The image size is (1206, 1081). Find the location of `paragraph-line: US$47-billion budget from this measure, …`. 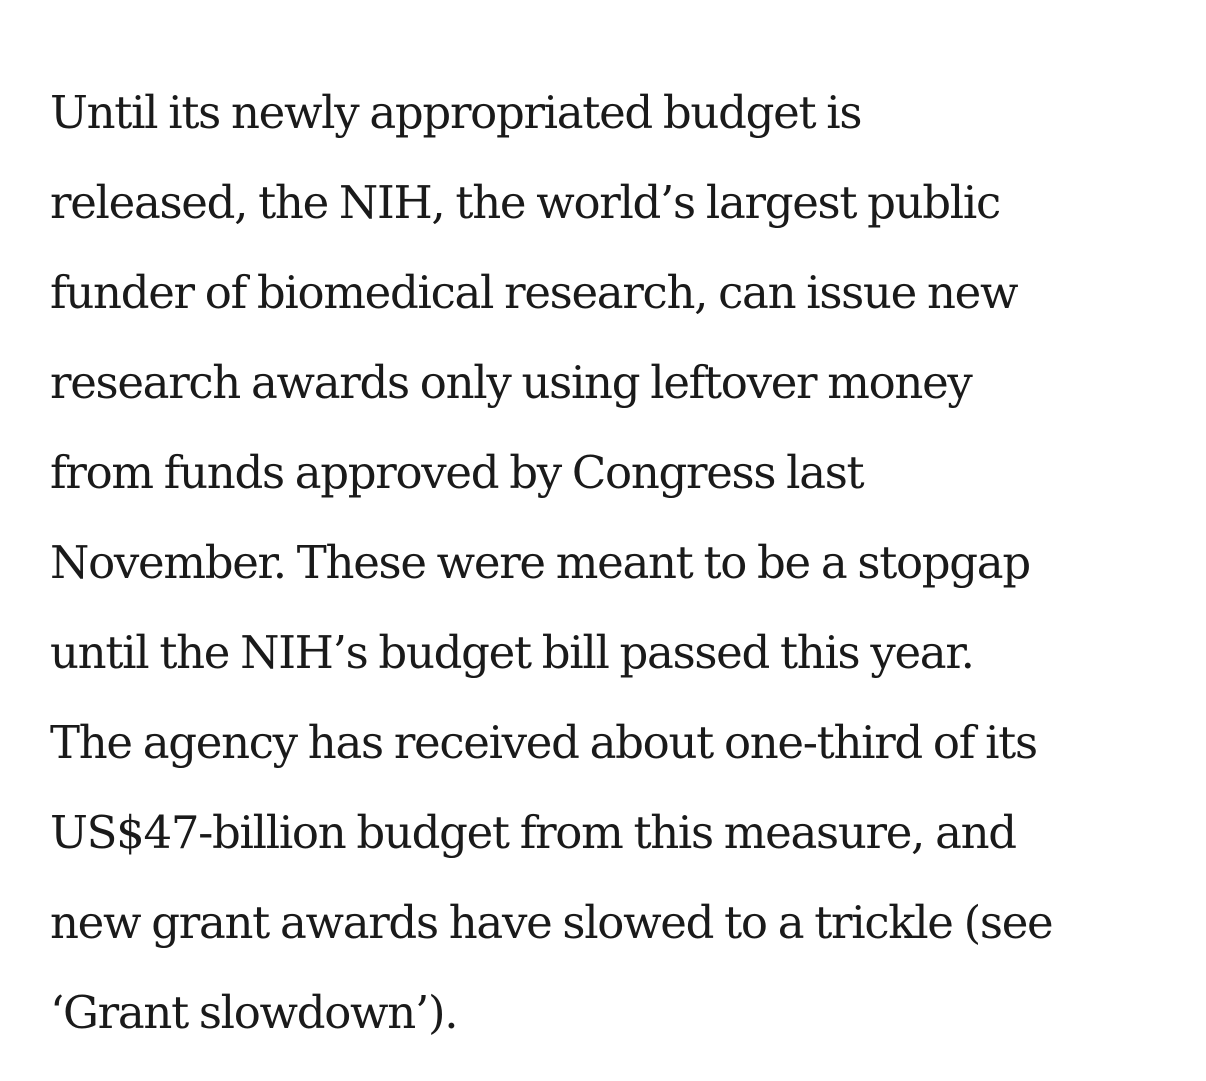

paragraph-line: US$47-billion budget from this measure, … is located at coordinates (533, 832).